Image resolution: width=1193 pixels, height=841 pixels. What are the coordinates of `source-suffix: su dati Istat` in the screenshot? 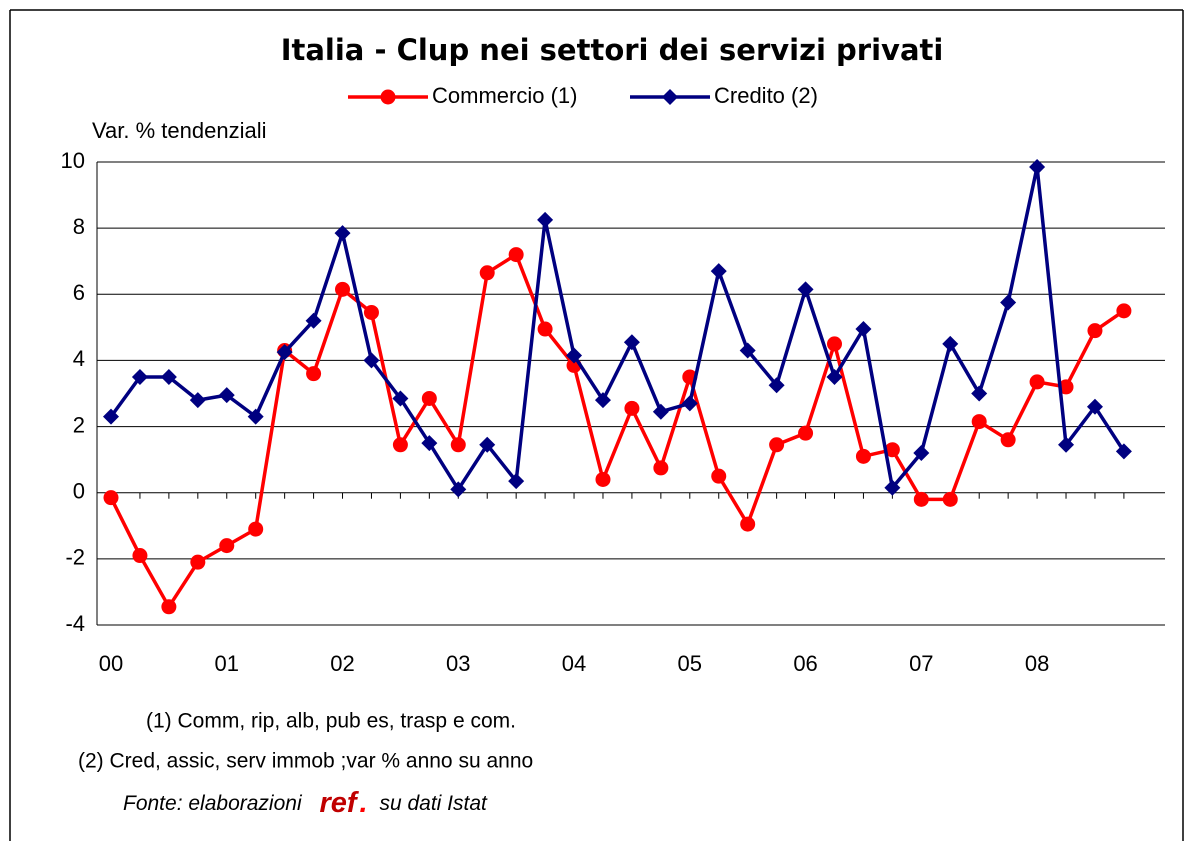 It's located at (433, 803).